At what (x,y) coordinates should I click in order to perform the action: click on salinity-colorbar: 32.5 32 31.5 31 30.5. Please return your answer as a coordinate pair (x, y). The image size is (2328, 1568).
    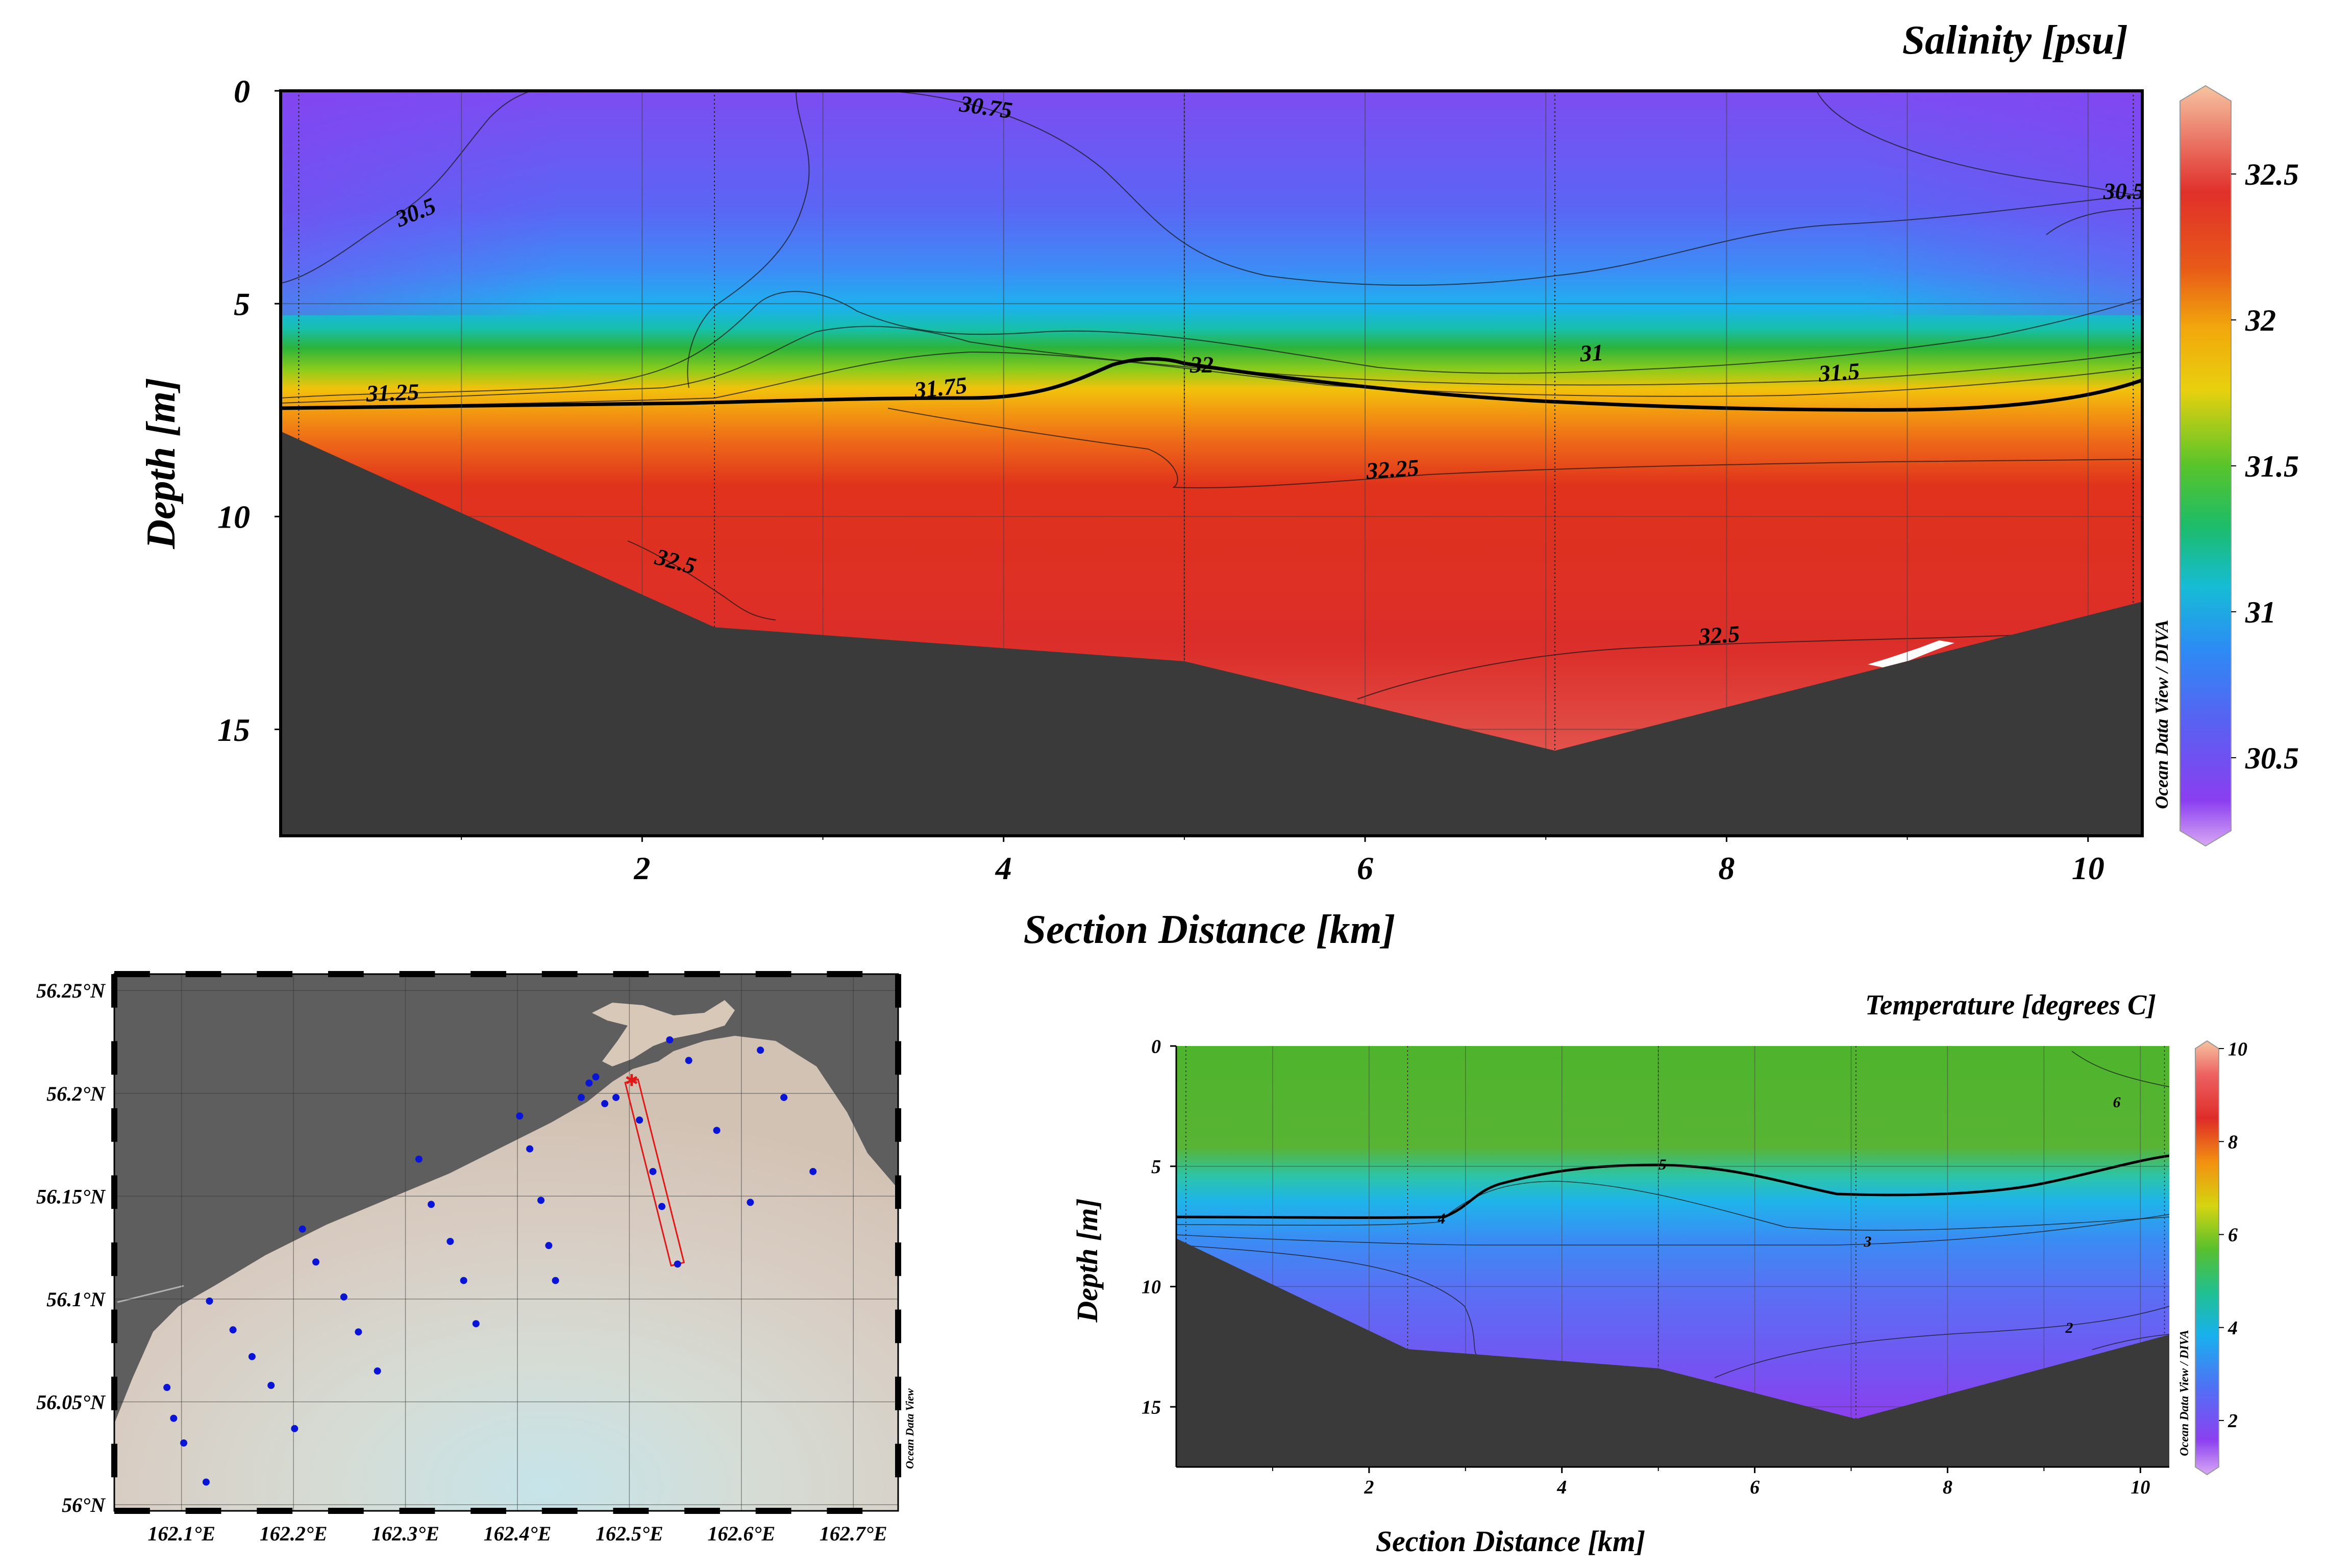
    Looking at the image, I should click on (2239, 466).